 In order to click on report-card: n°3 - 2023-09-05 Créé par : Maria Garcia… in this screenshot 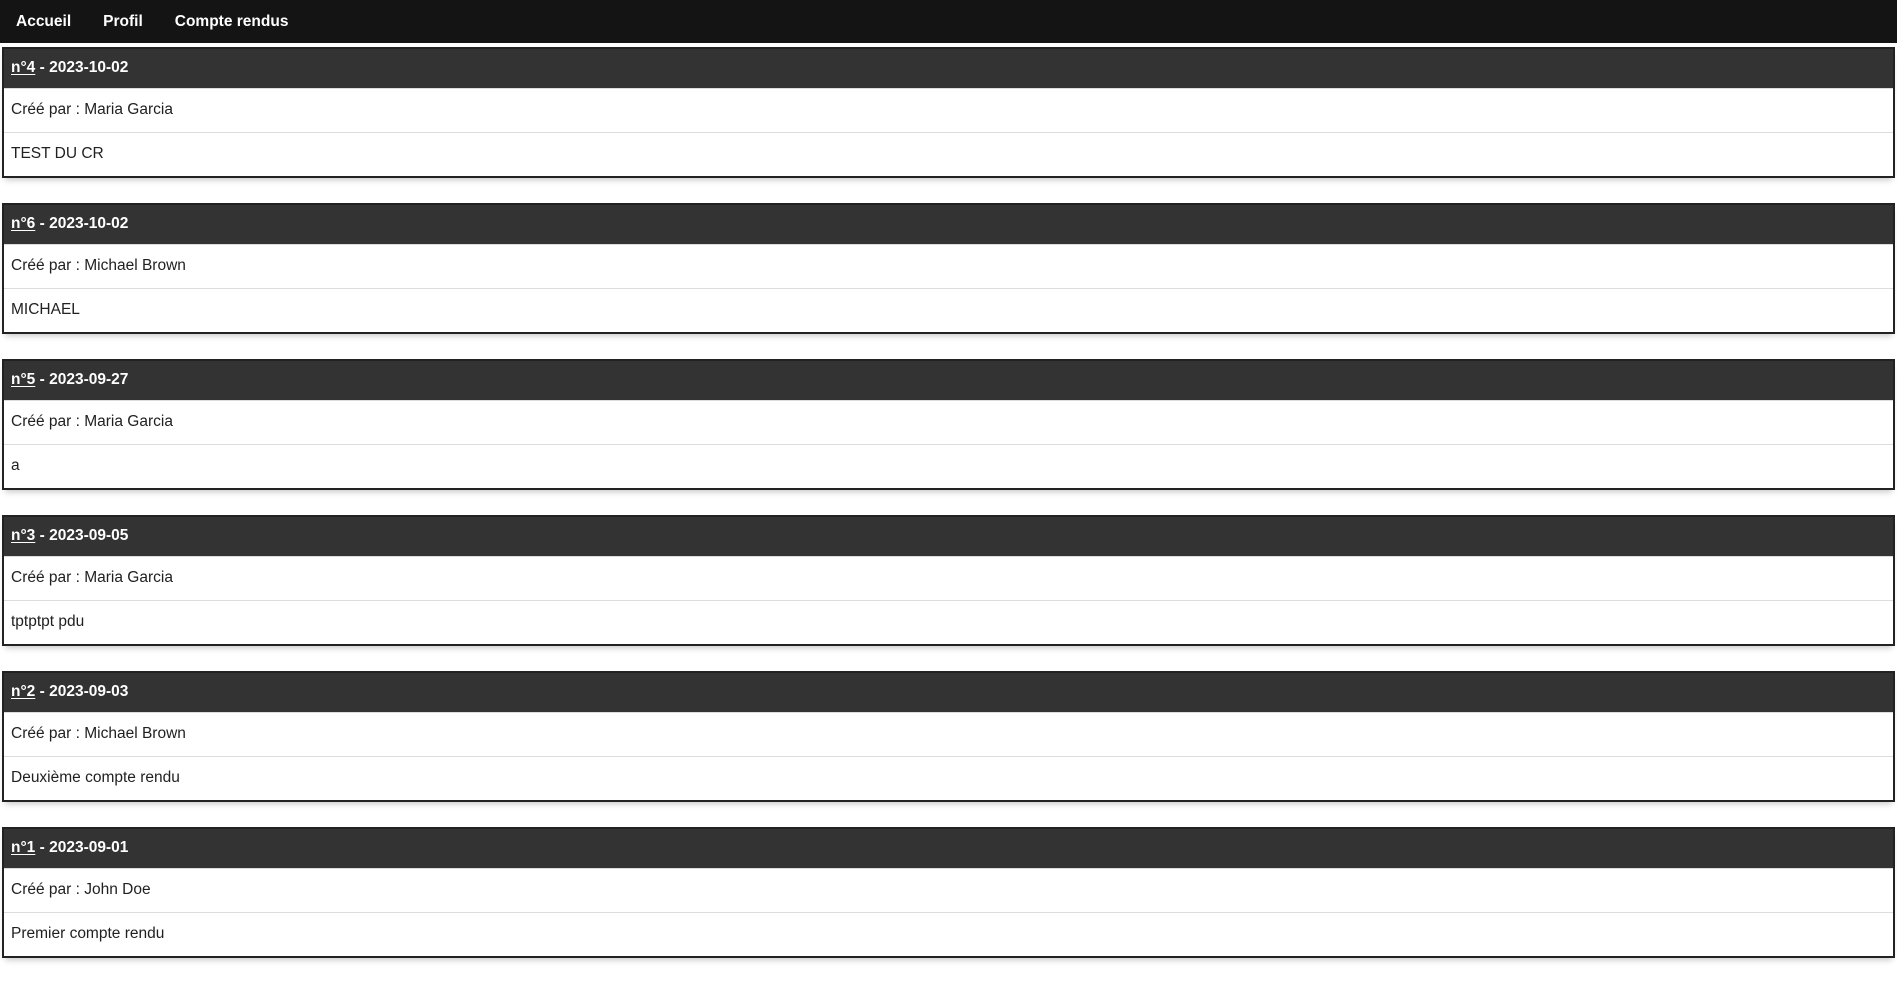, I will do `click(948, 580)`.